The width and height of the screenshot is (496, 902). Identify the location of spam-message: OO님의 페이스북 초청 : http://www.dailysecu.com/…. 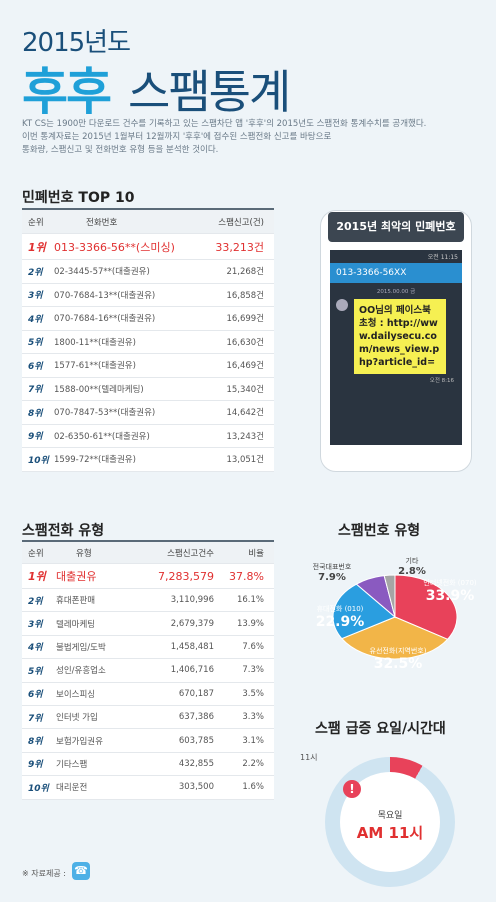
(400, 336).